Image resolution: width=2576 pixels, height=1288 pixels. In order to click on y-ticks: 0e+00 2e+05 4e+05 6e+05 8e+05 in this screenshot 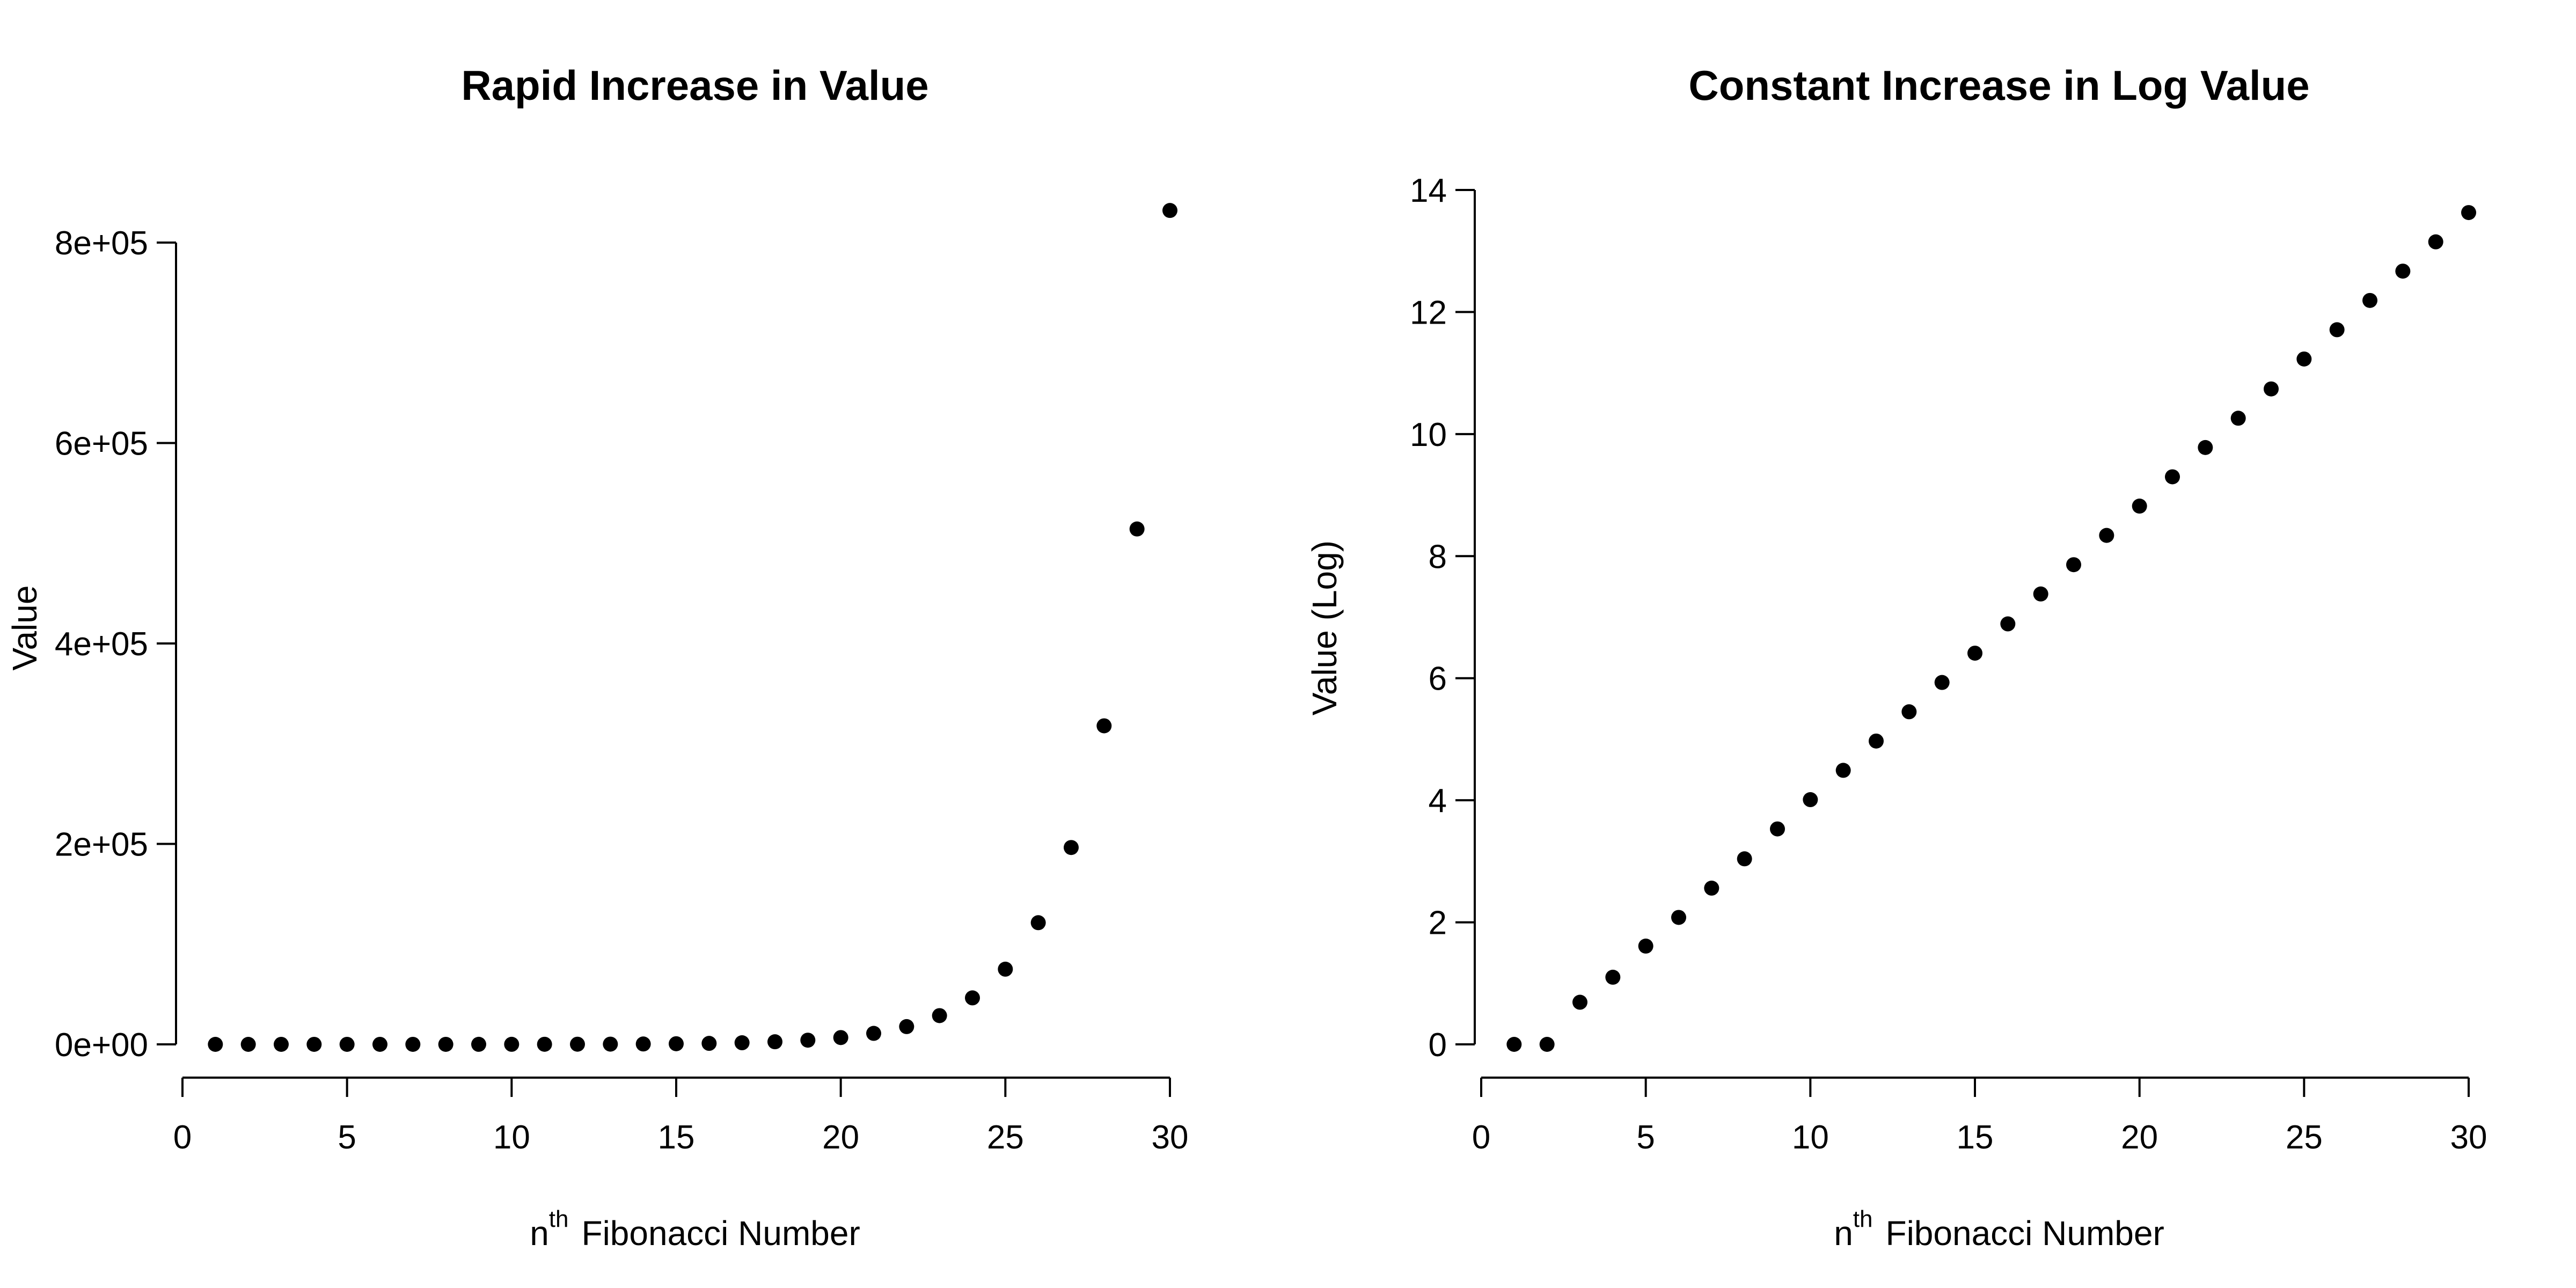, I will do `click(115, 644)`.